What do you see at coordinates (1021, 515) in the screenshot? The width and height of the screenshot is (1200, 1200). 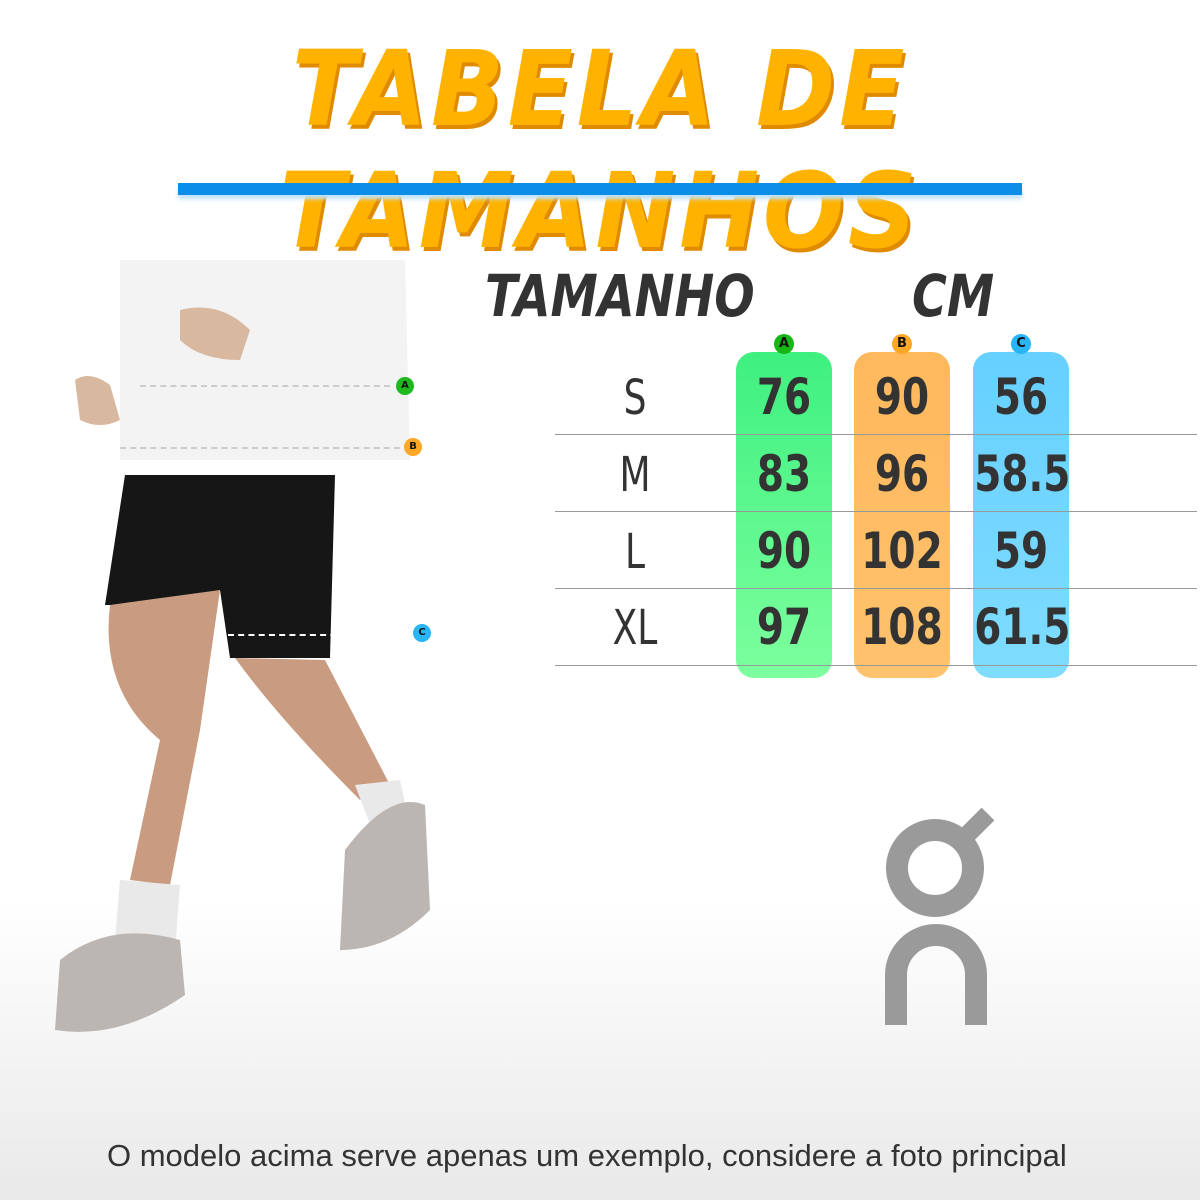 I see `column-c` at bounding box center [1021, 515].